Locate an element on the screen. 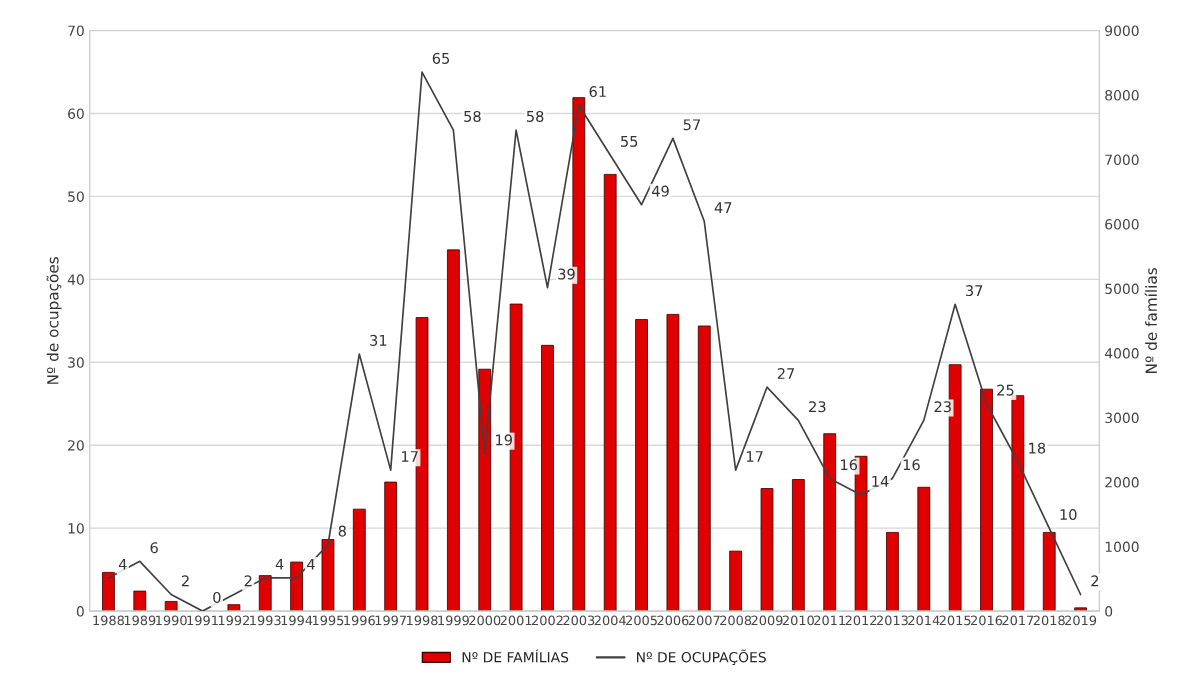  y-tick-label: 0 is located at coordinates (80, 611).